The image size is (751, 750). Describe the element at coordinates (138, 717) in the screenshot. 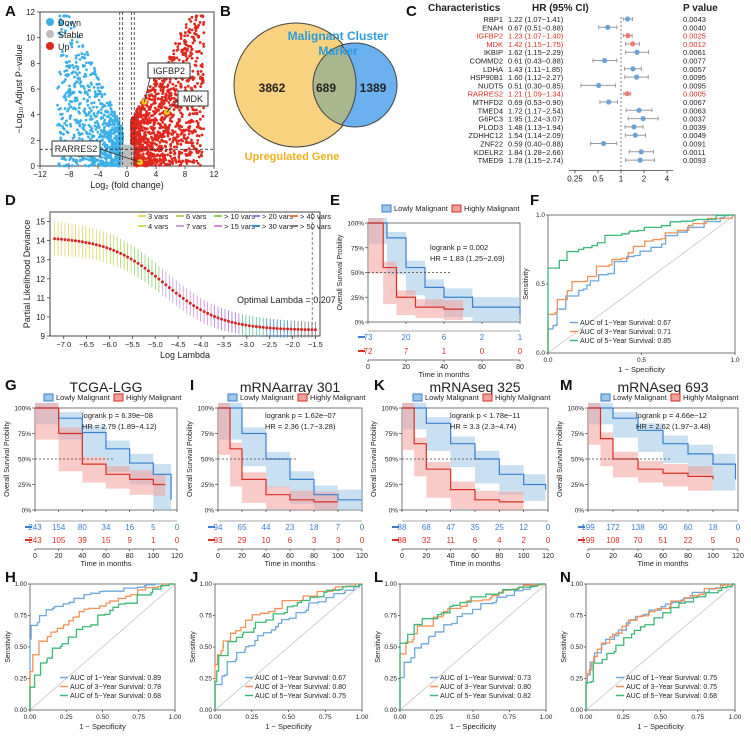

I see `x-tick-label: 0.75` at that location.